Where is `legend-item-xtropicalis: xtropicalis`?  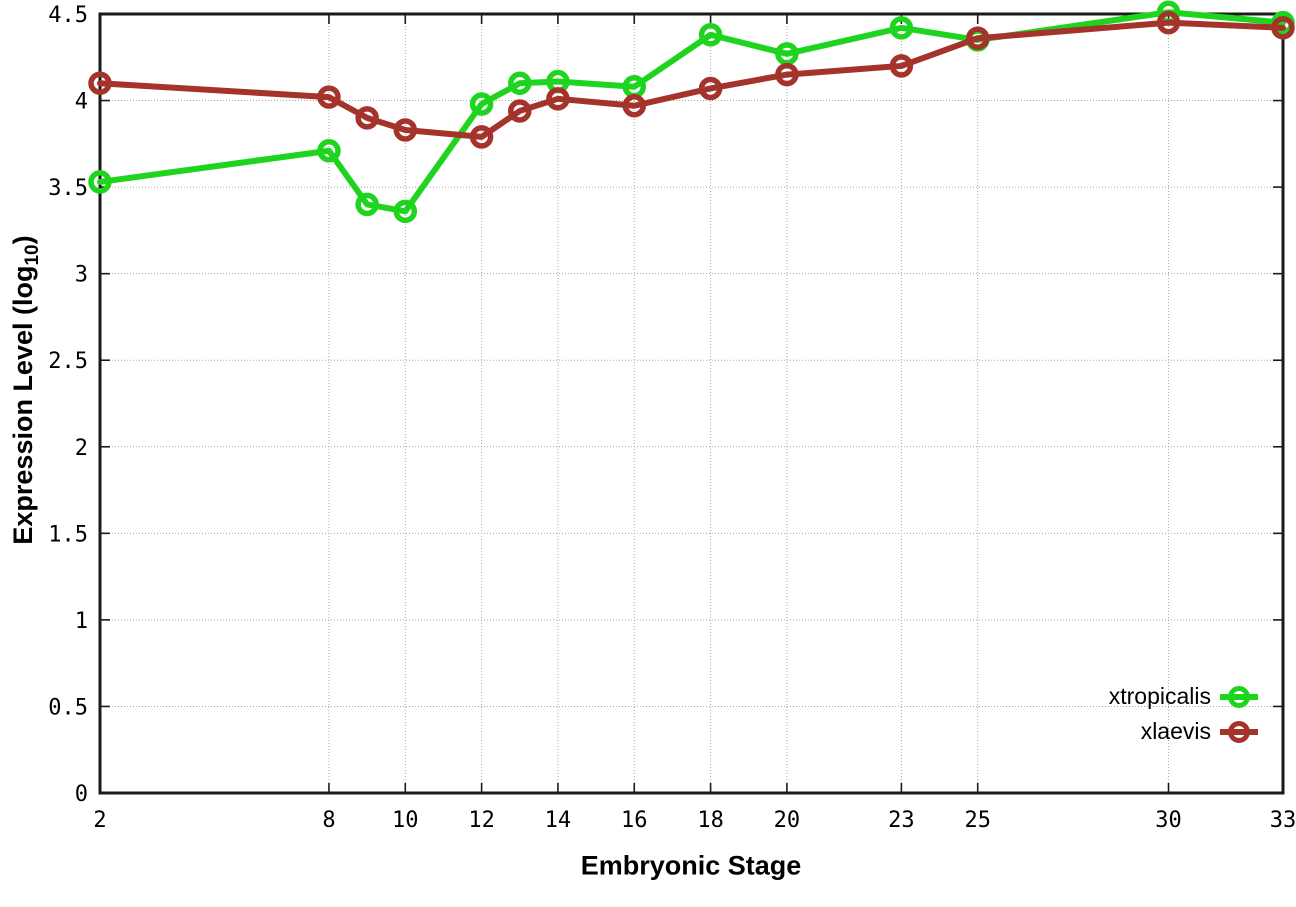 legend-item-xtropicalis: xtropicalis is located at coordinates (1183, 696).